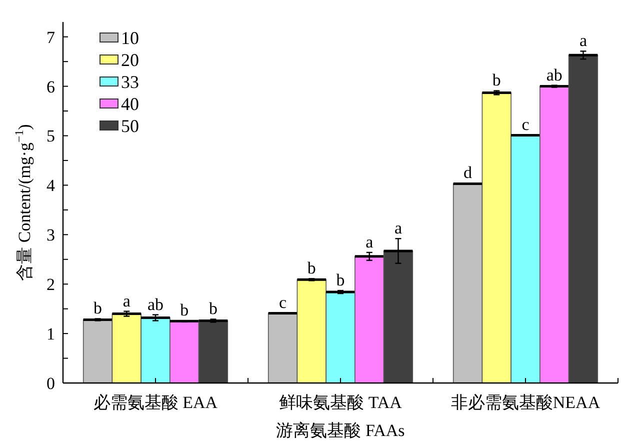  What do you see at coordinates (50, 334) in the screenshot?
I see `y-tick-label: 1` at bounding box center [50, 334].